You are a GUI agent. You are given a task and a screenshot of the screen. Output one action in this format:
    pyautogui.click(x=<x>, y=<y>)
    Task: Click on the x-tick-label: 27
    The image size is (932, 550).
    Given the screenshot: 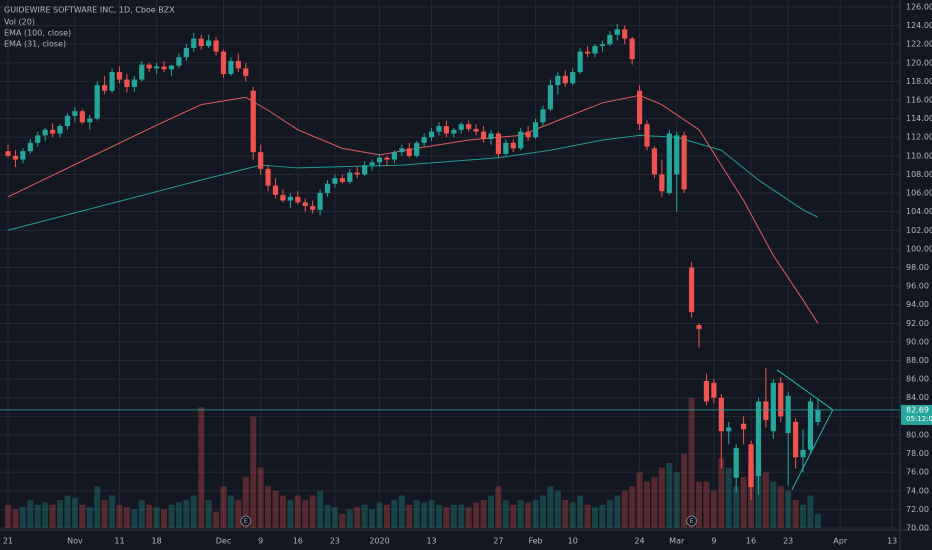 What is the action you would take?
    pyautogui.click(x=498, y=541)
    